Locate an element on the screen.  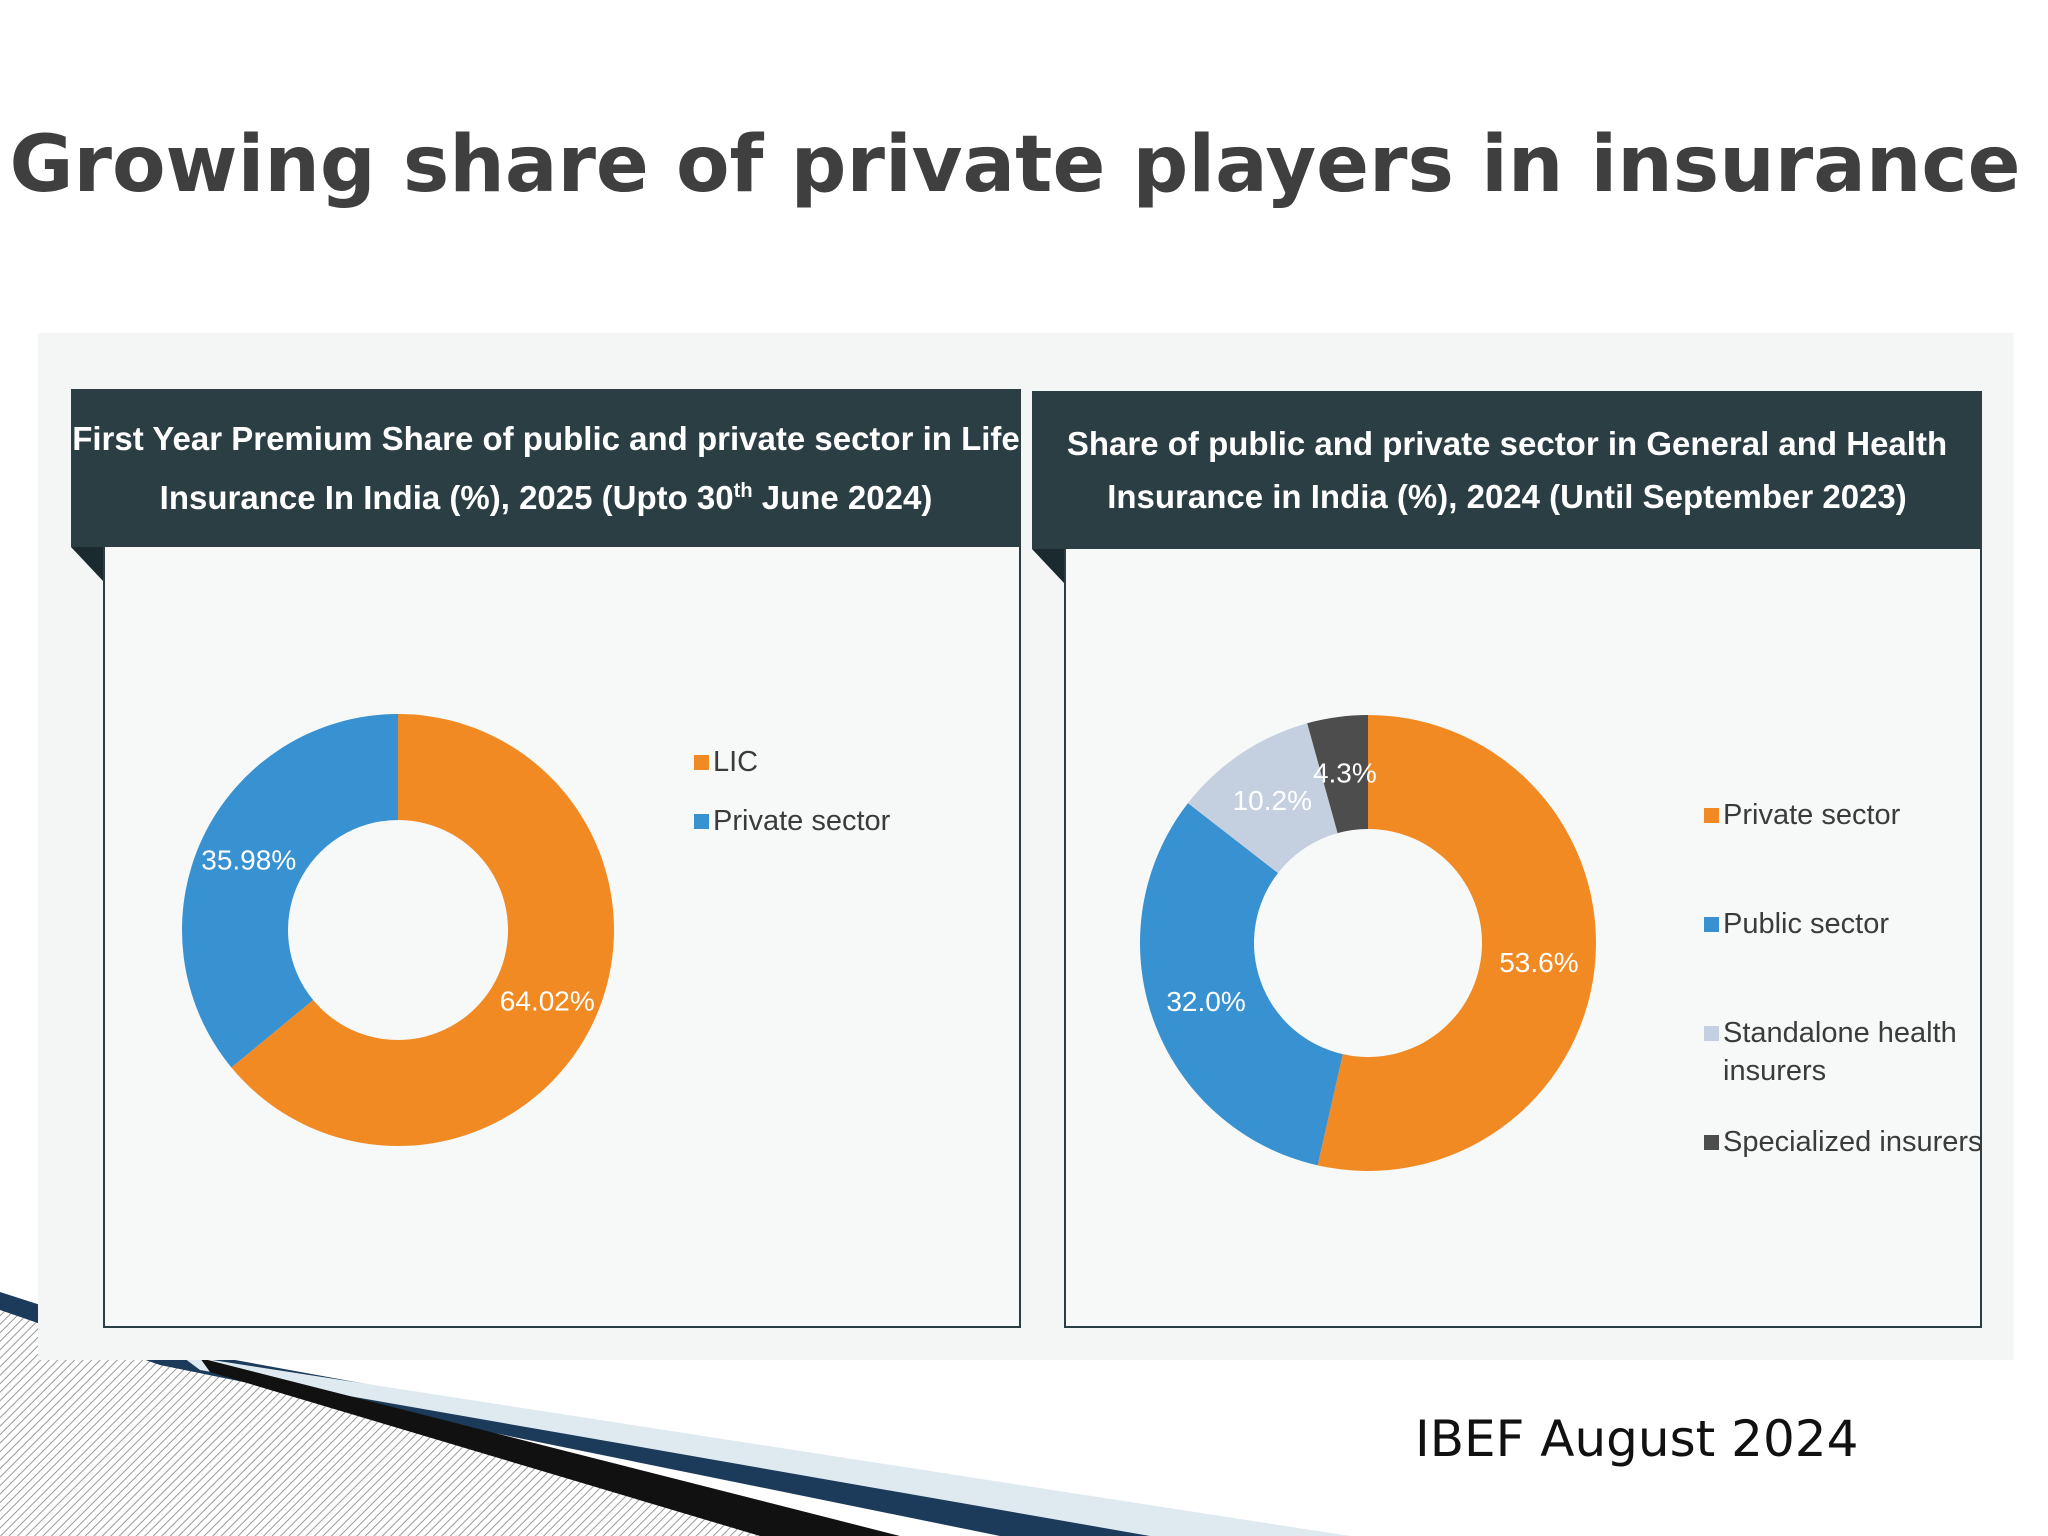
general-donut-chart: 53.6% 32.0% 10.2%4.3% is located at coordinates (1368, 943).